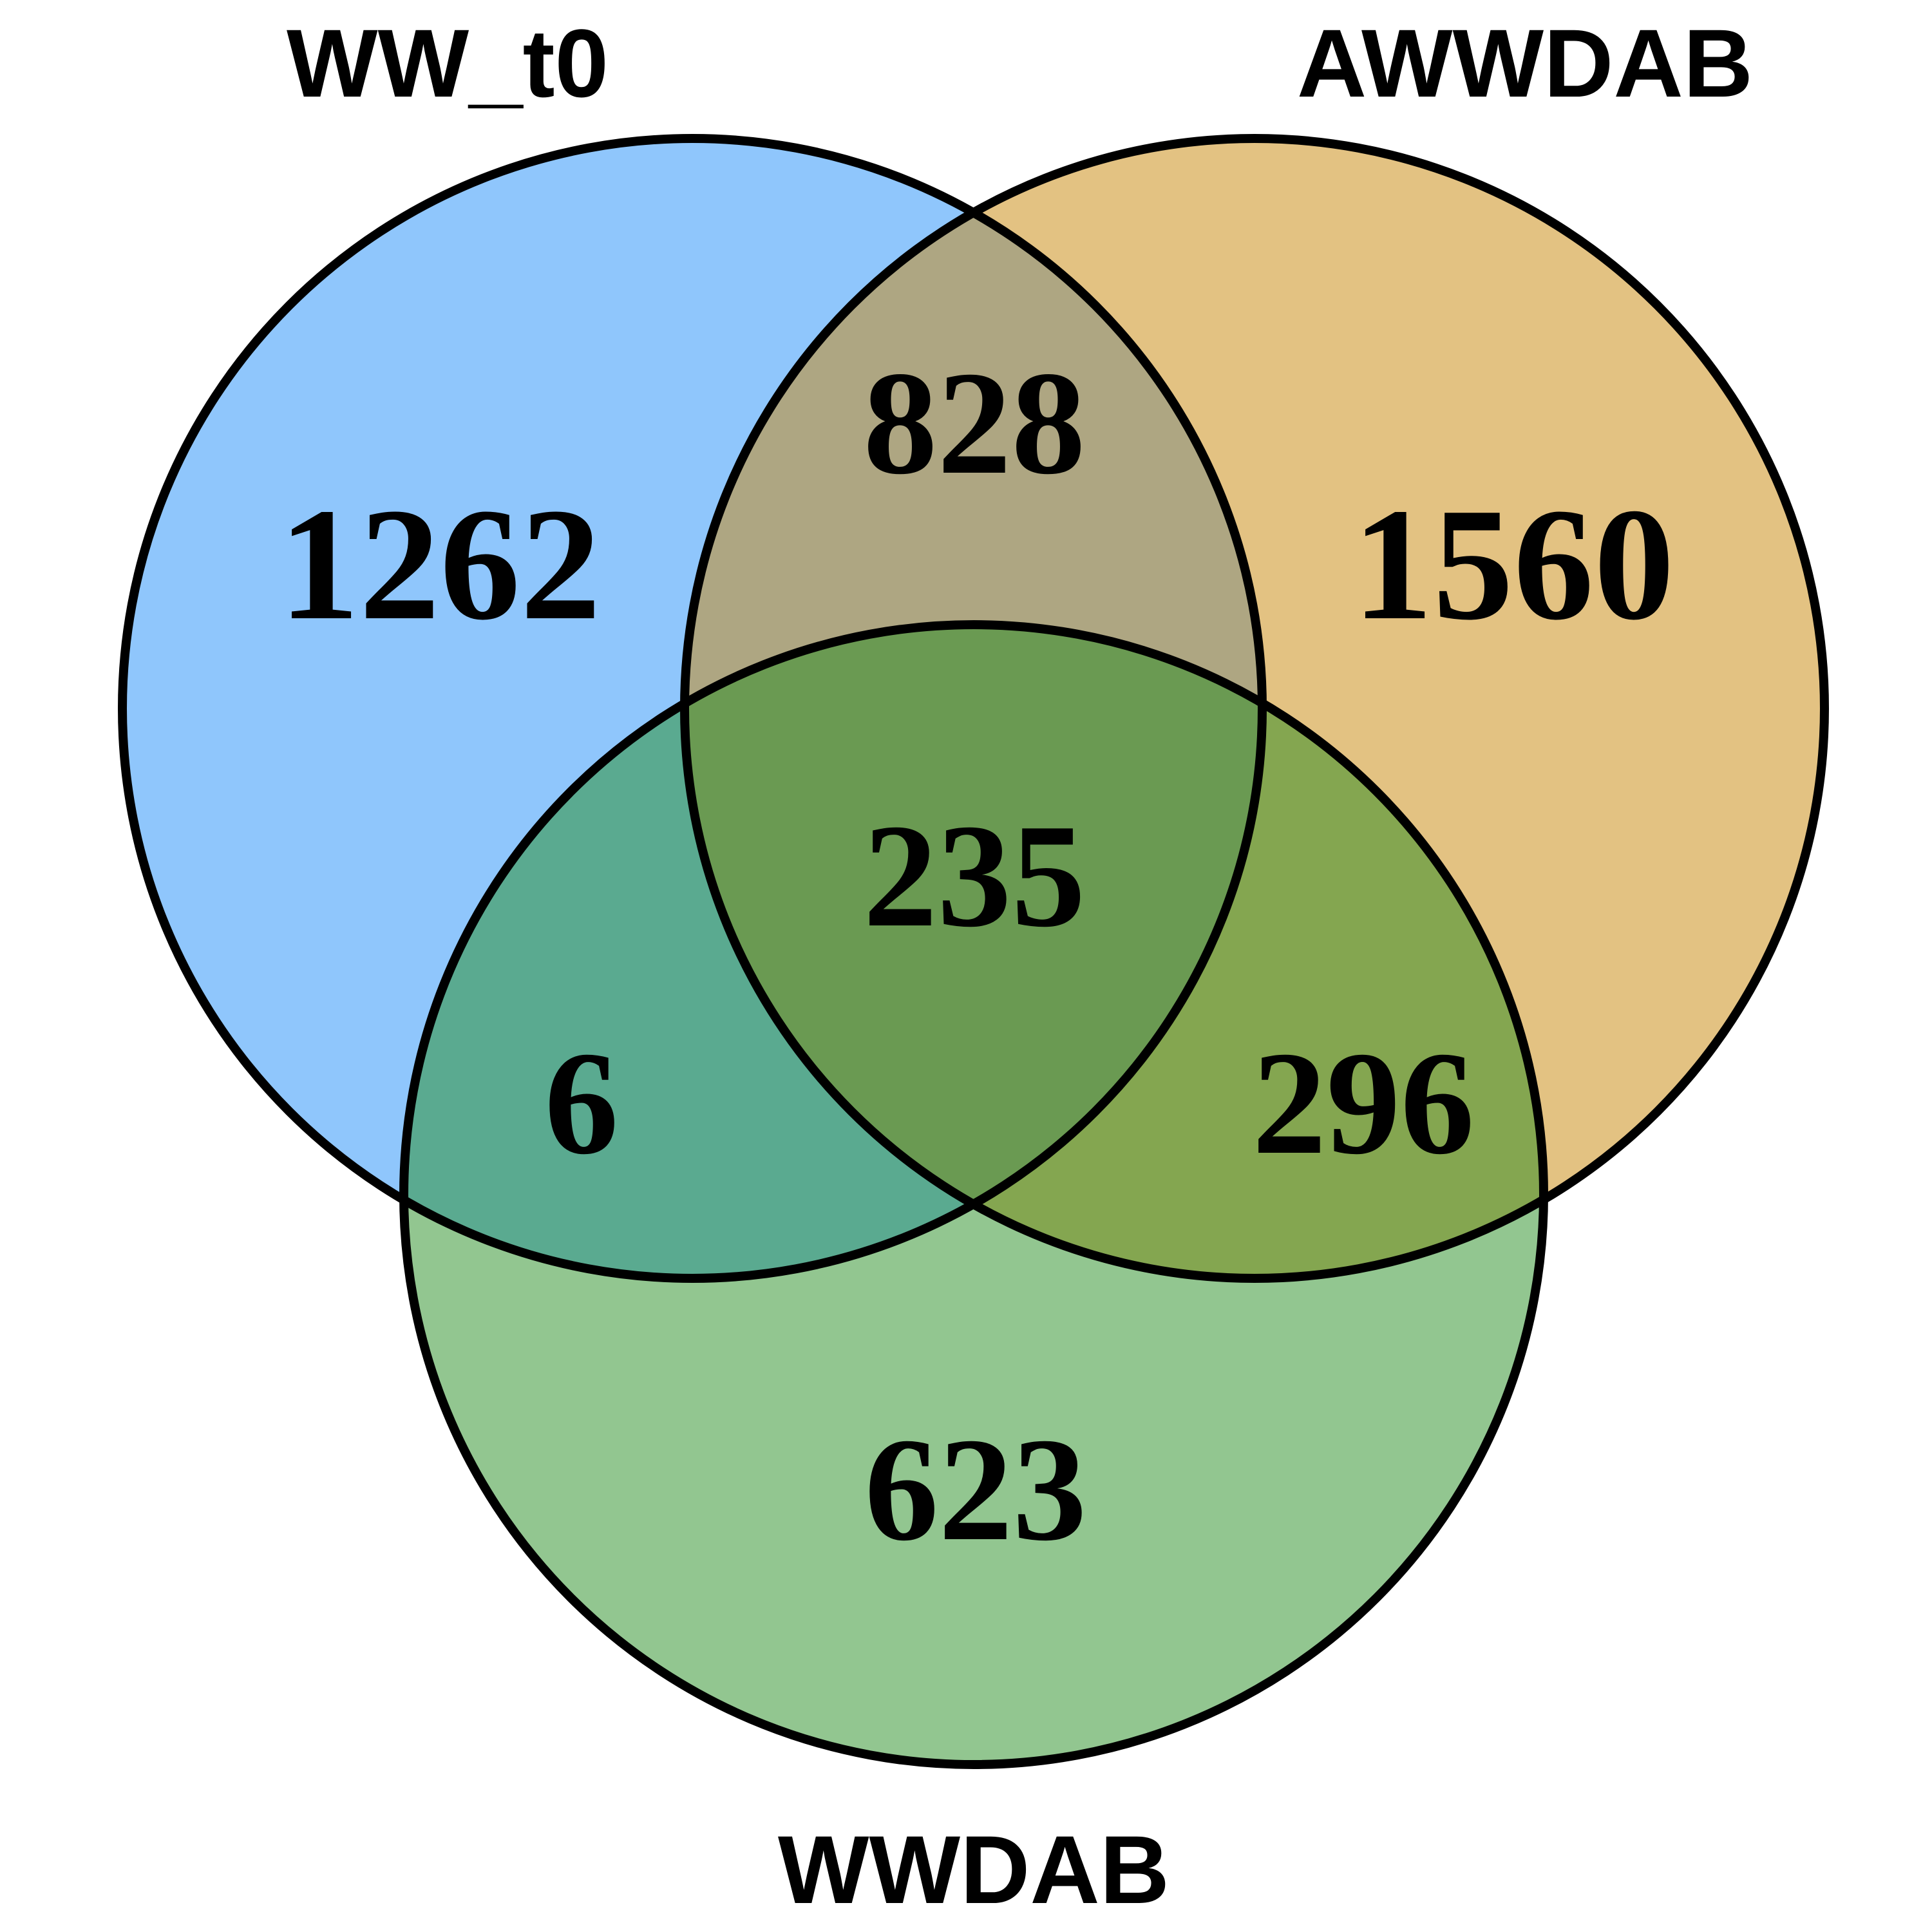  I want to click on count-b-only: 1560, so click(1513, 564).